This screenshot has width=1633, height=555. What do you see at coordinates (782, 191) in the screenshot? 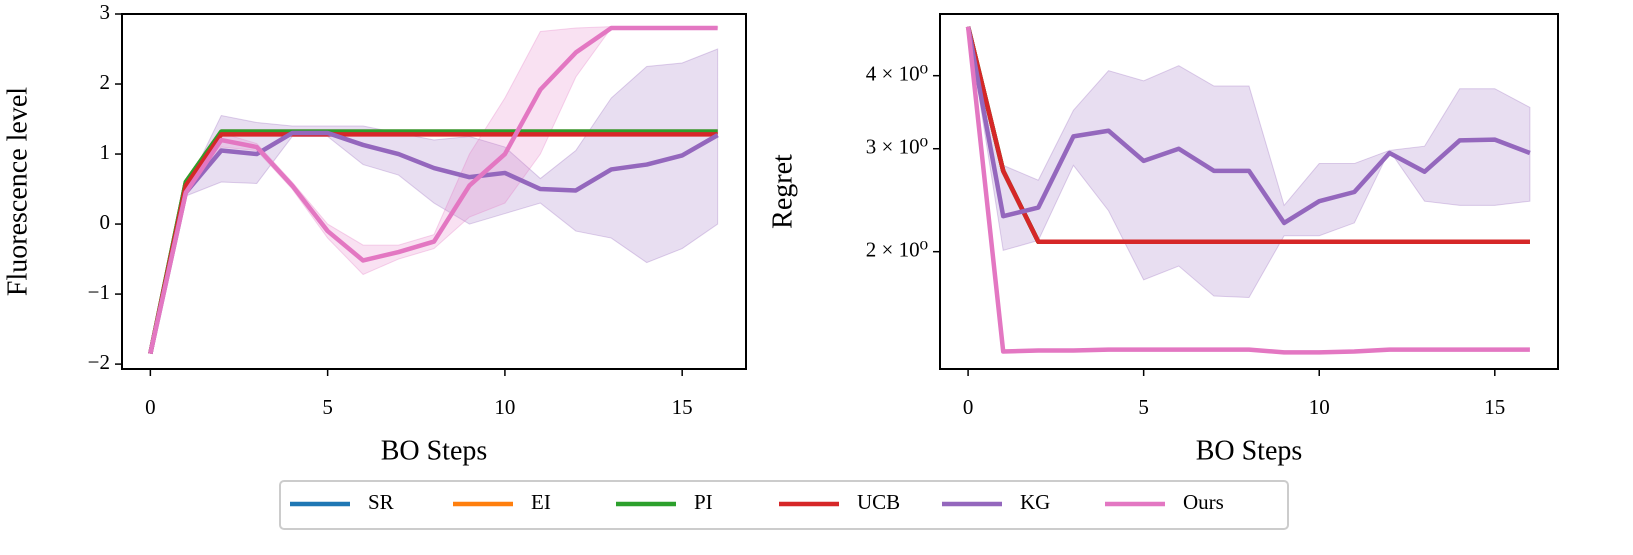
I see `y-axis-label: Regret` at bounding box center [782, 191].